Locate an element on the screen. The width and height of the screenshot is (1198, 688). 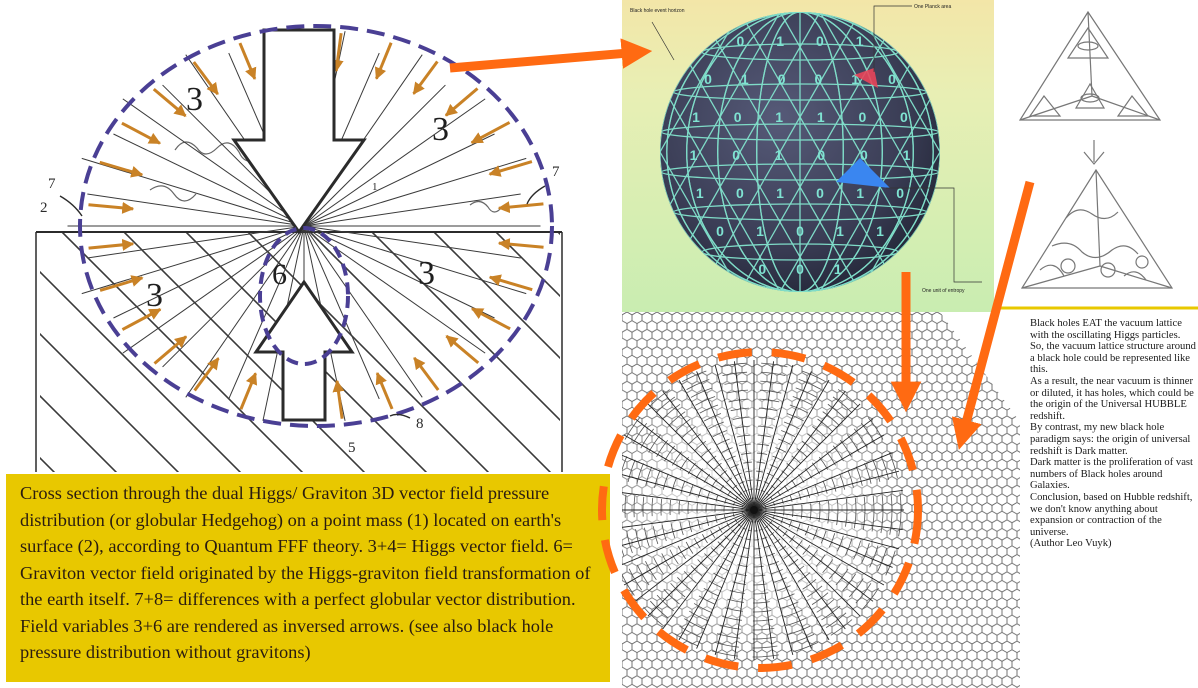
longitude-line is located at coordinates (800, 152).